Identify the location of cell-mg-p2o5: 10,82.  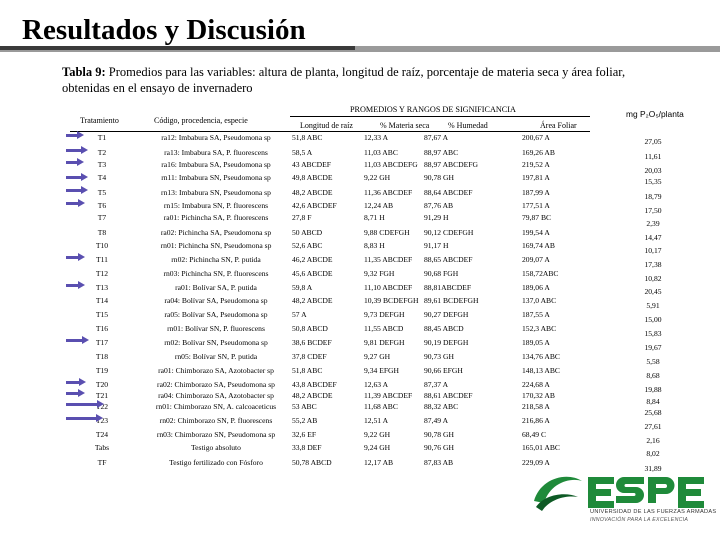
(653, 278).